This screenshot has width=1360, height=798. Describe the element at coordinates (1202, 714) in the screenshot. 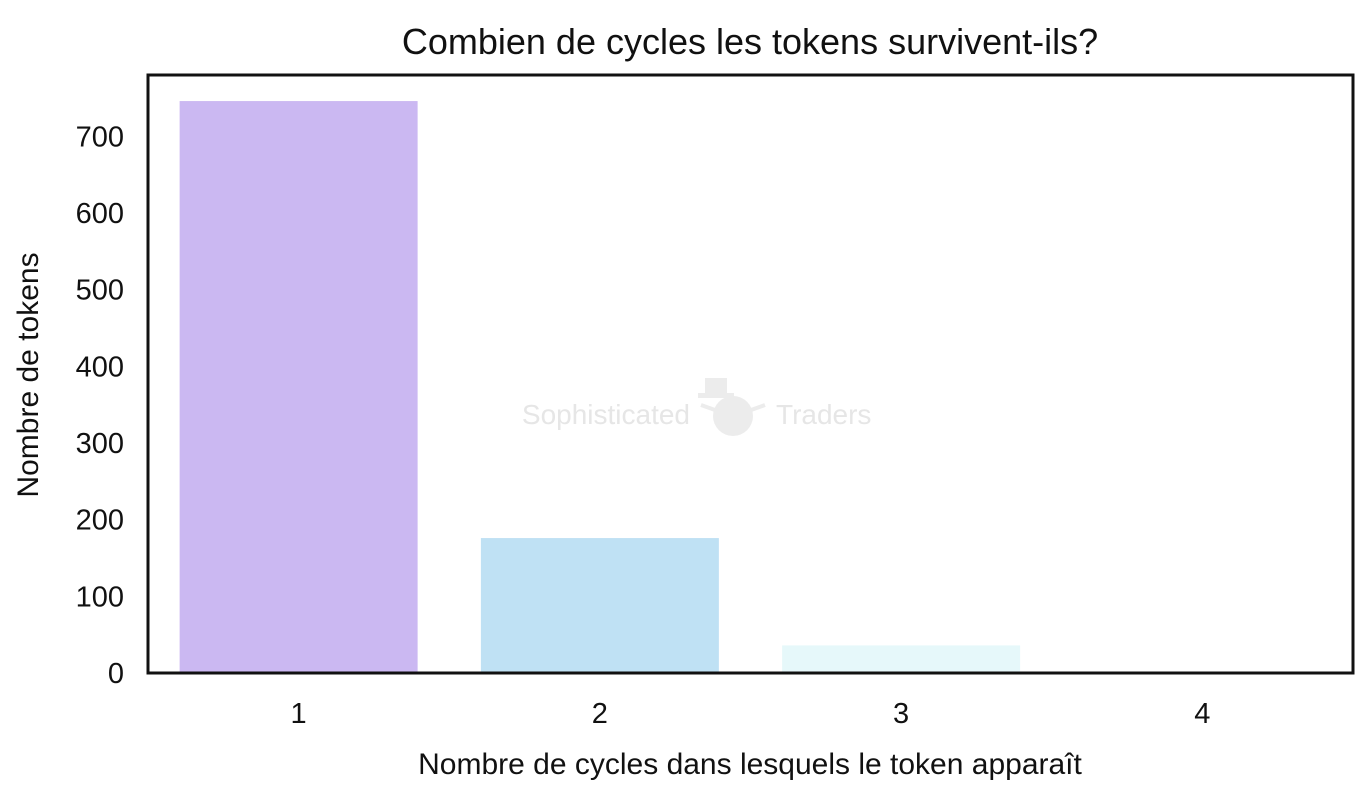

I see `x-tick-label: 4` at that location.